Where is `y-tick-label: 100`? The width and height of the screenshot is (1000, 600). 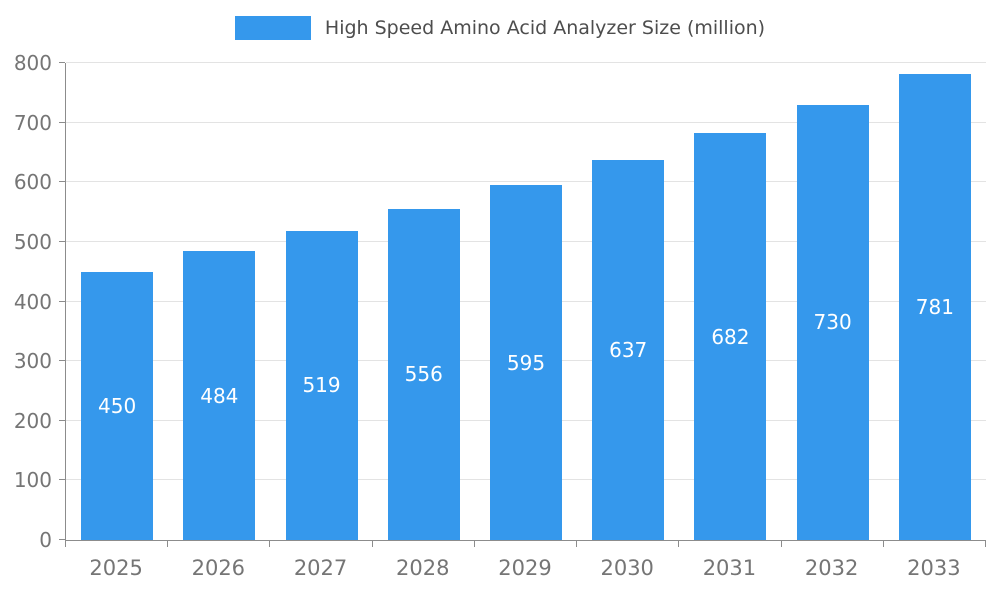
y-tick-label: 100 is located at coordinates (32, 480).